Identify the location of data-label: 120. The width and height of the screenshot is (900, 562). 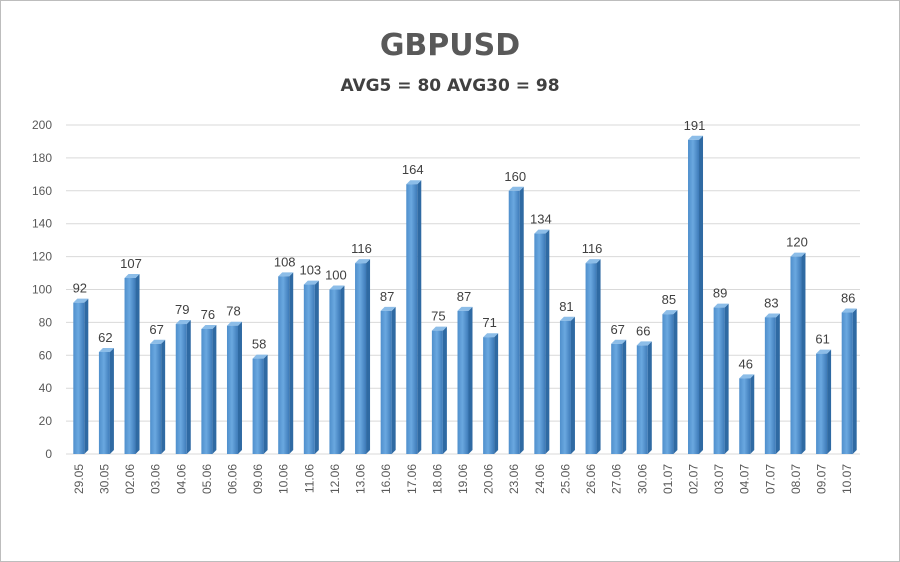
(797, 242).